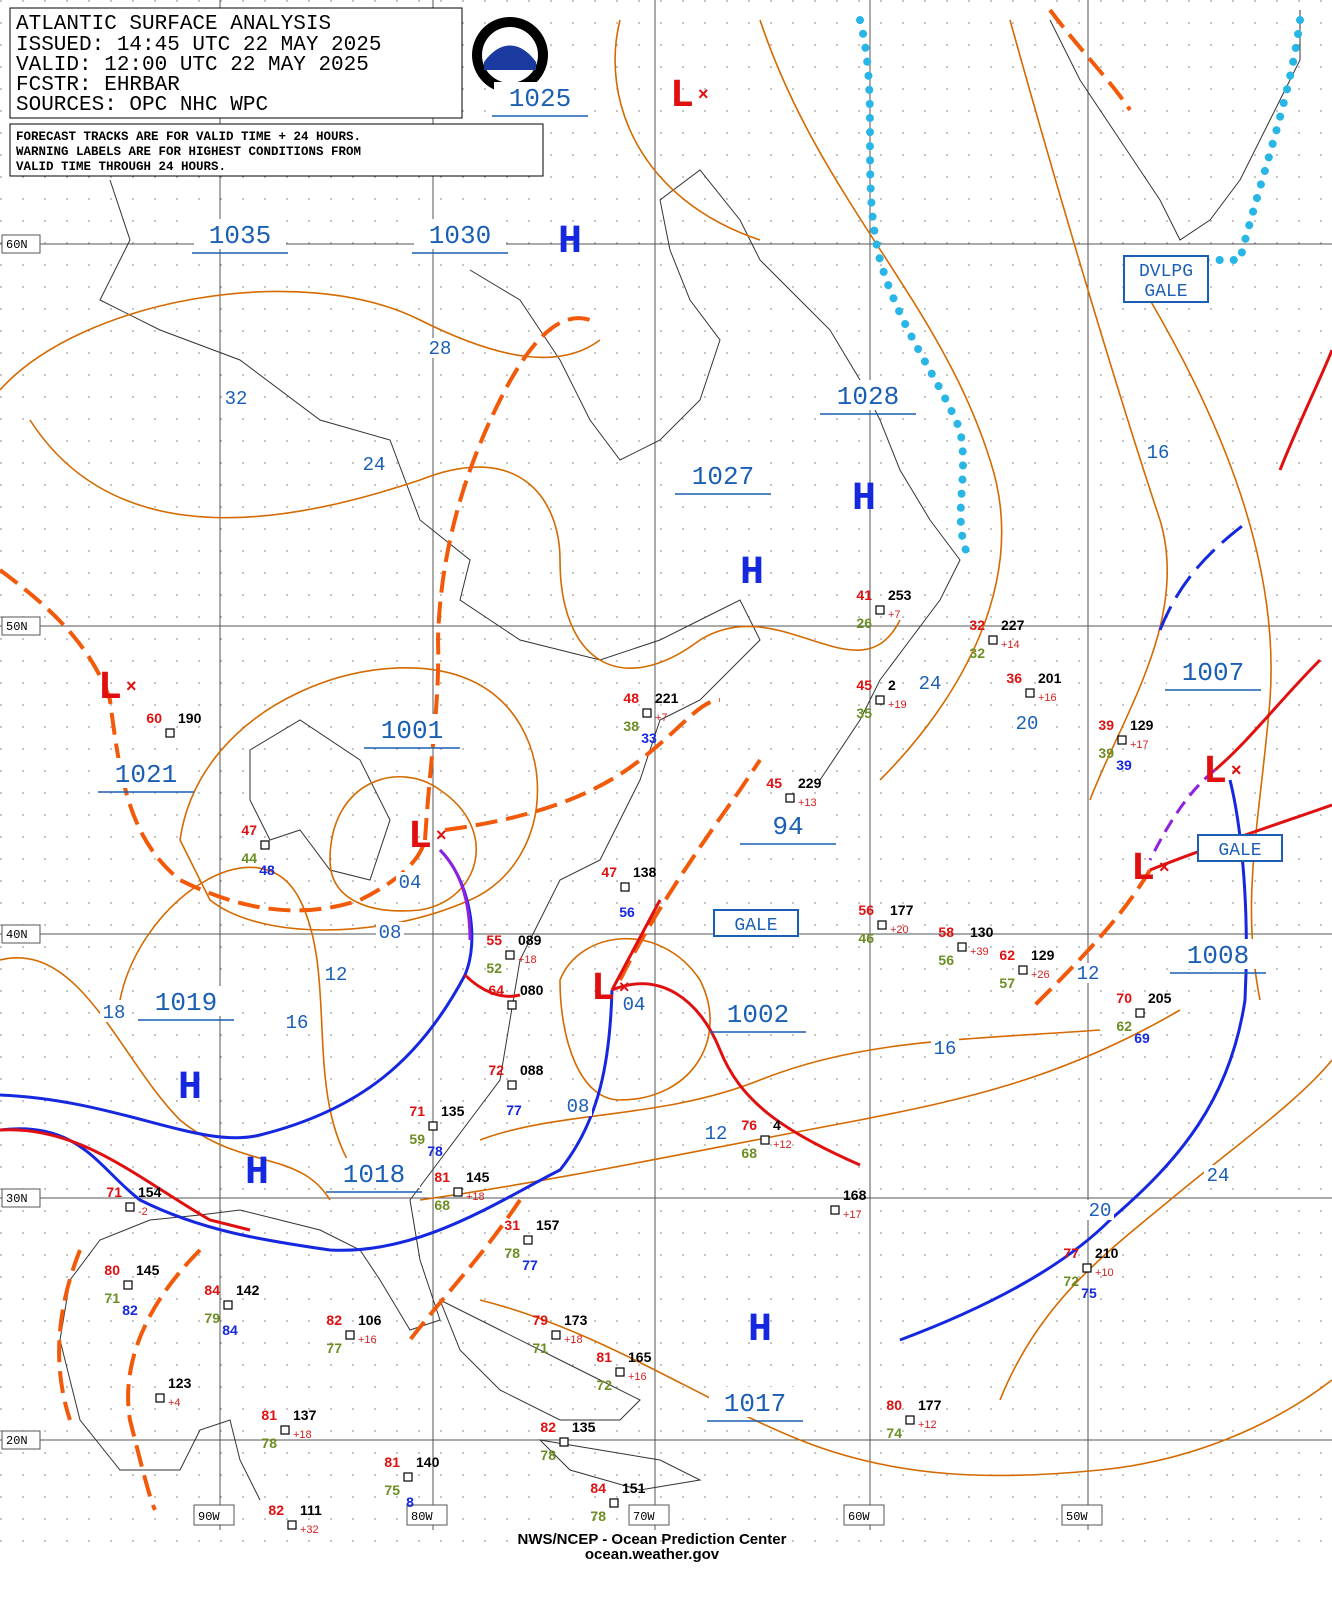  What do you see at coordinates (1071, 1253) in the screenshot?
I see `station-temperature: 77` at bounding box center [1071, 1253].